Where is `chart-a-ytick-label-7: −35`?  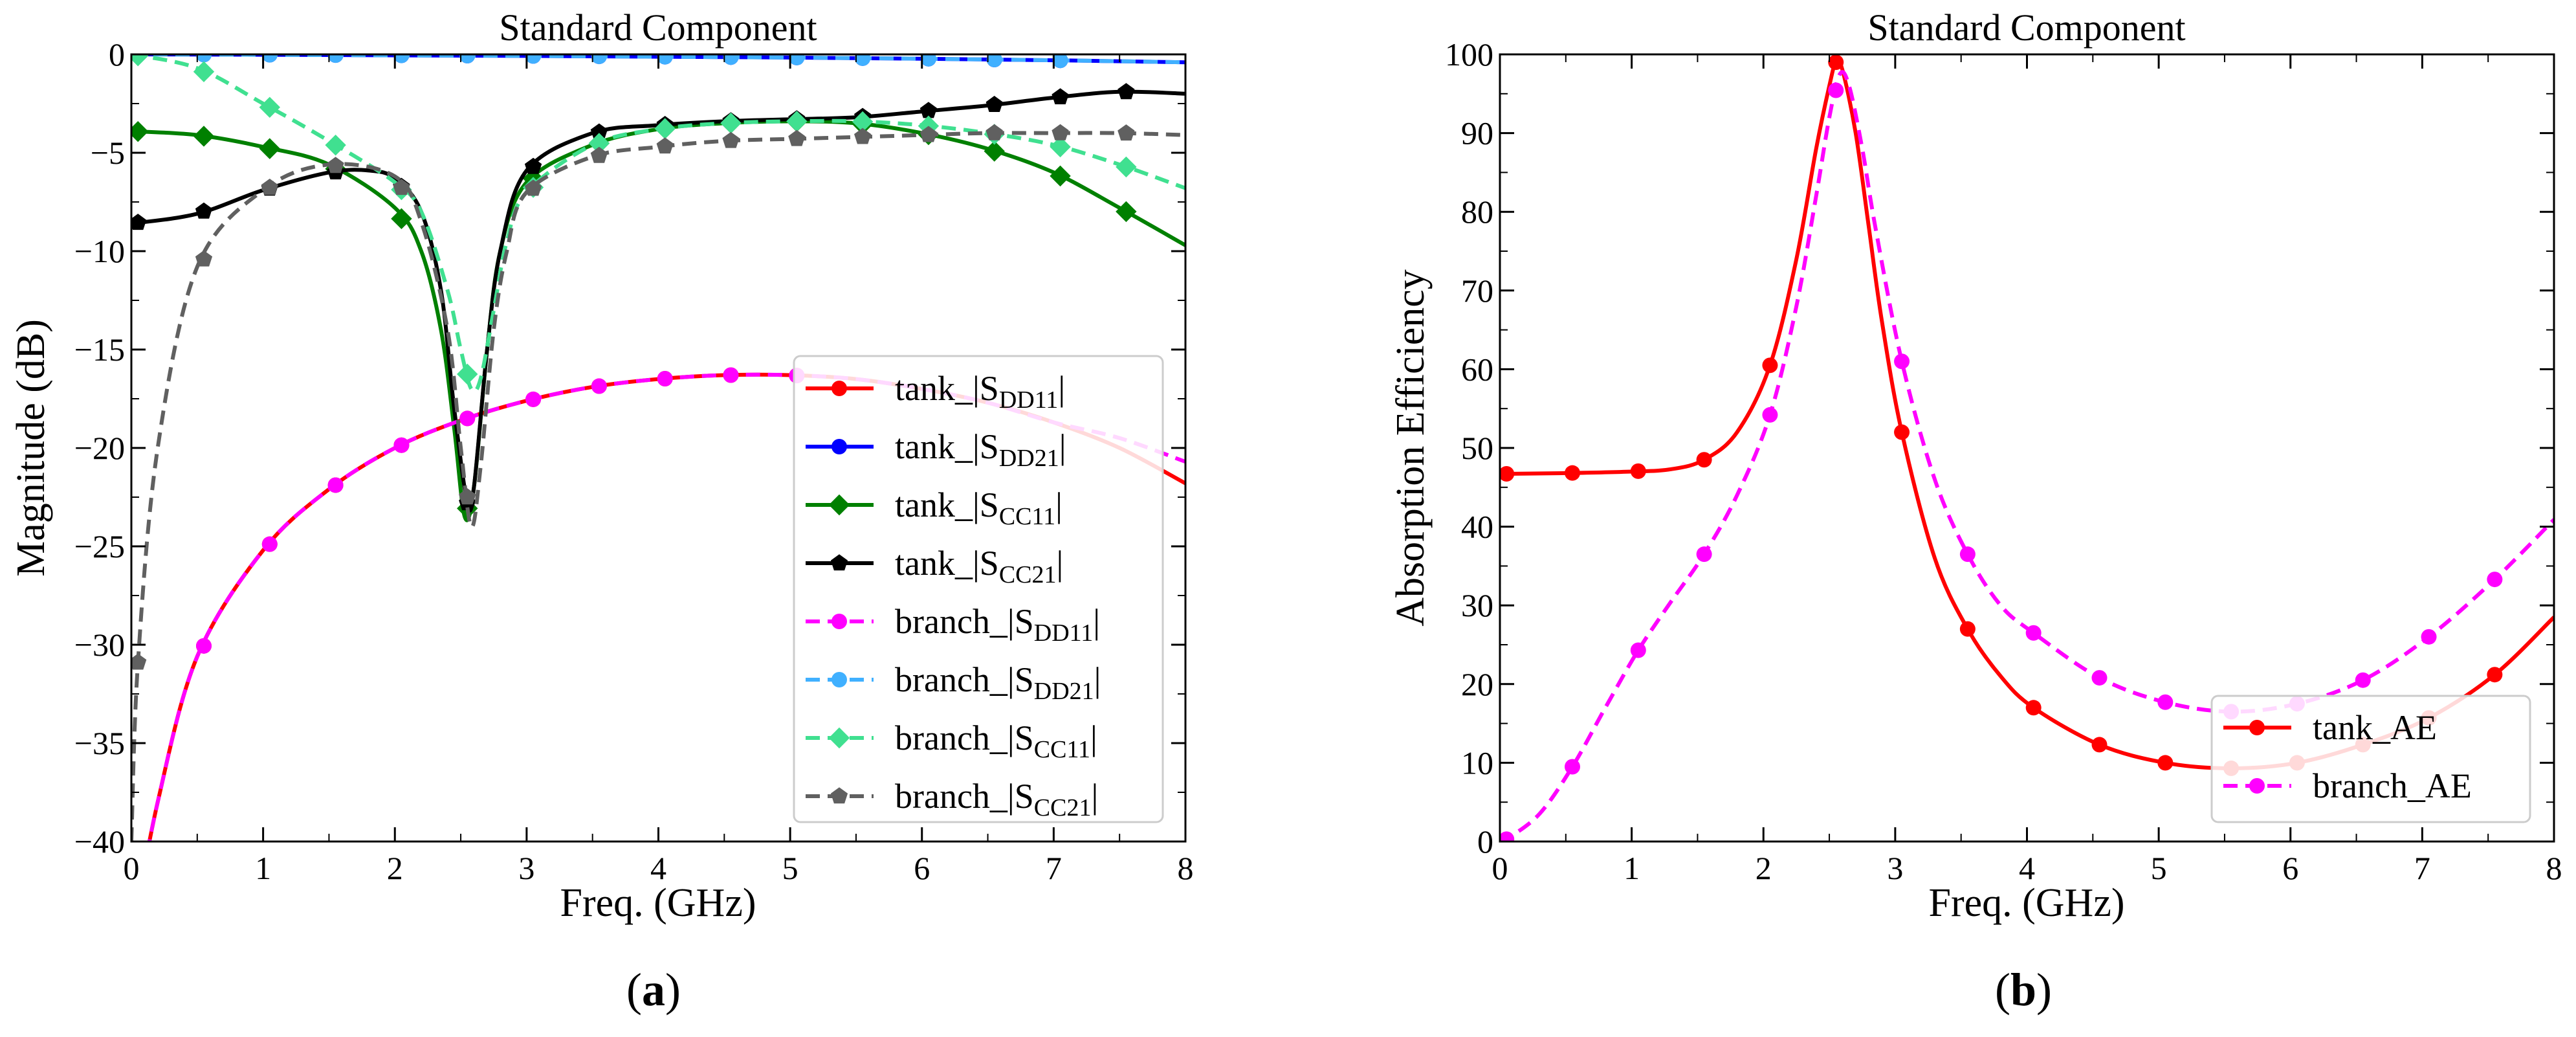 chart-a-ytick-label-7: −35 is located at coordinates (100, 743).